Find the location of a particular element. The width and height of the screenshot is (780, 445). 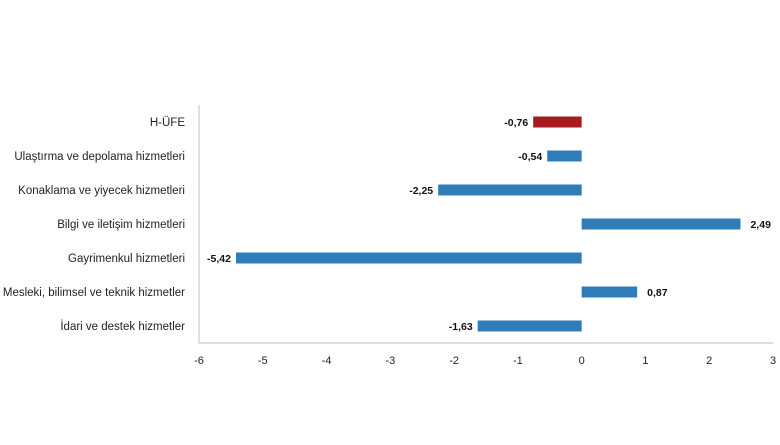

x-tick-label: 2 is located at coordinates (709, 361).